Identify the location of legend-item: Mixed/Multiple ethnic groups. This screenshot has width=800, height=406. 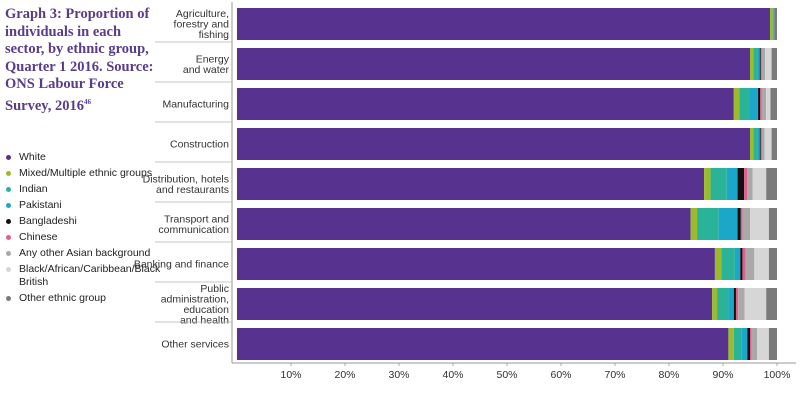
(81, 173).